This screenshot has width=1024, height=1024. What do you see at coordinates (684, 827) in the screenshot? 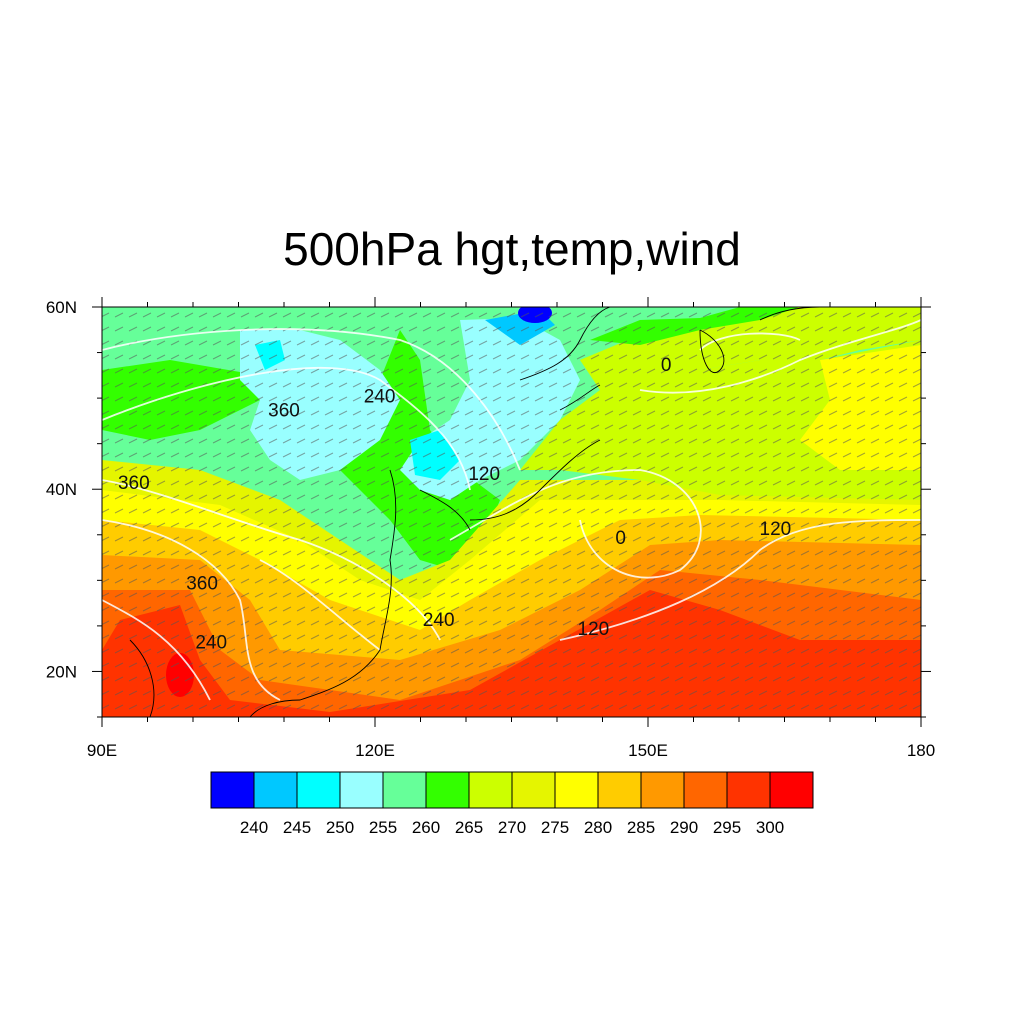
I see `colorbar-label: 290` at bounding box center [684, 827].